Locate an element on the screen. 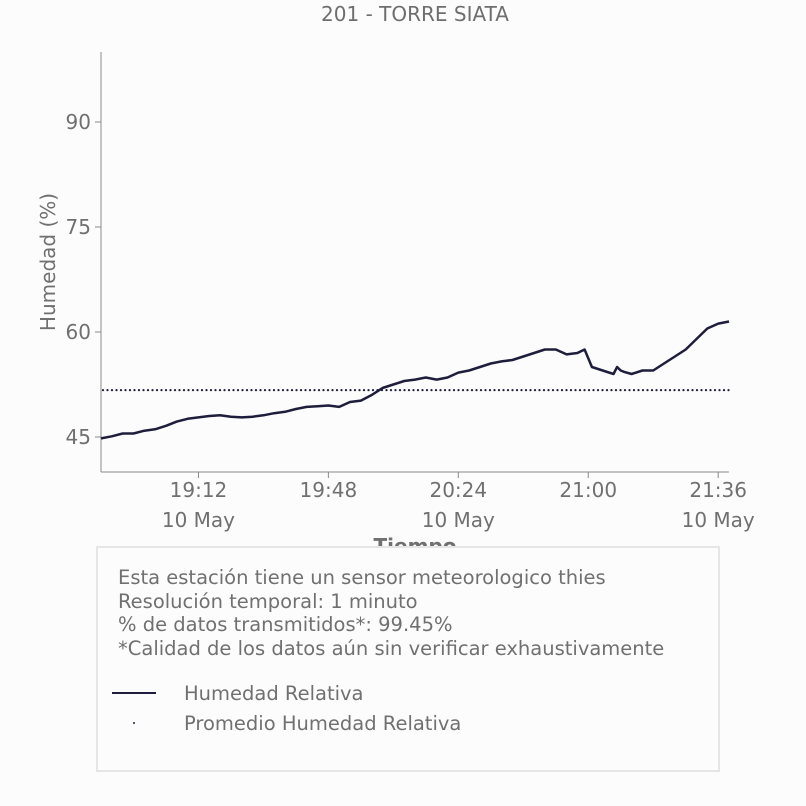 The image size is (806, 806). legend-label-humedad: Humedad Relativa is located at coordinates (274, 693).